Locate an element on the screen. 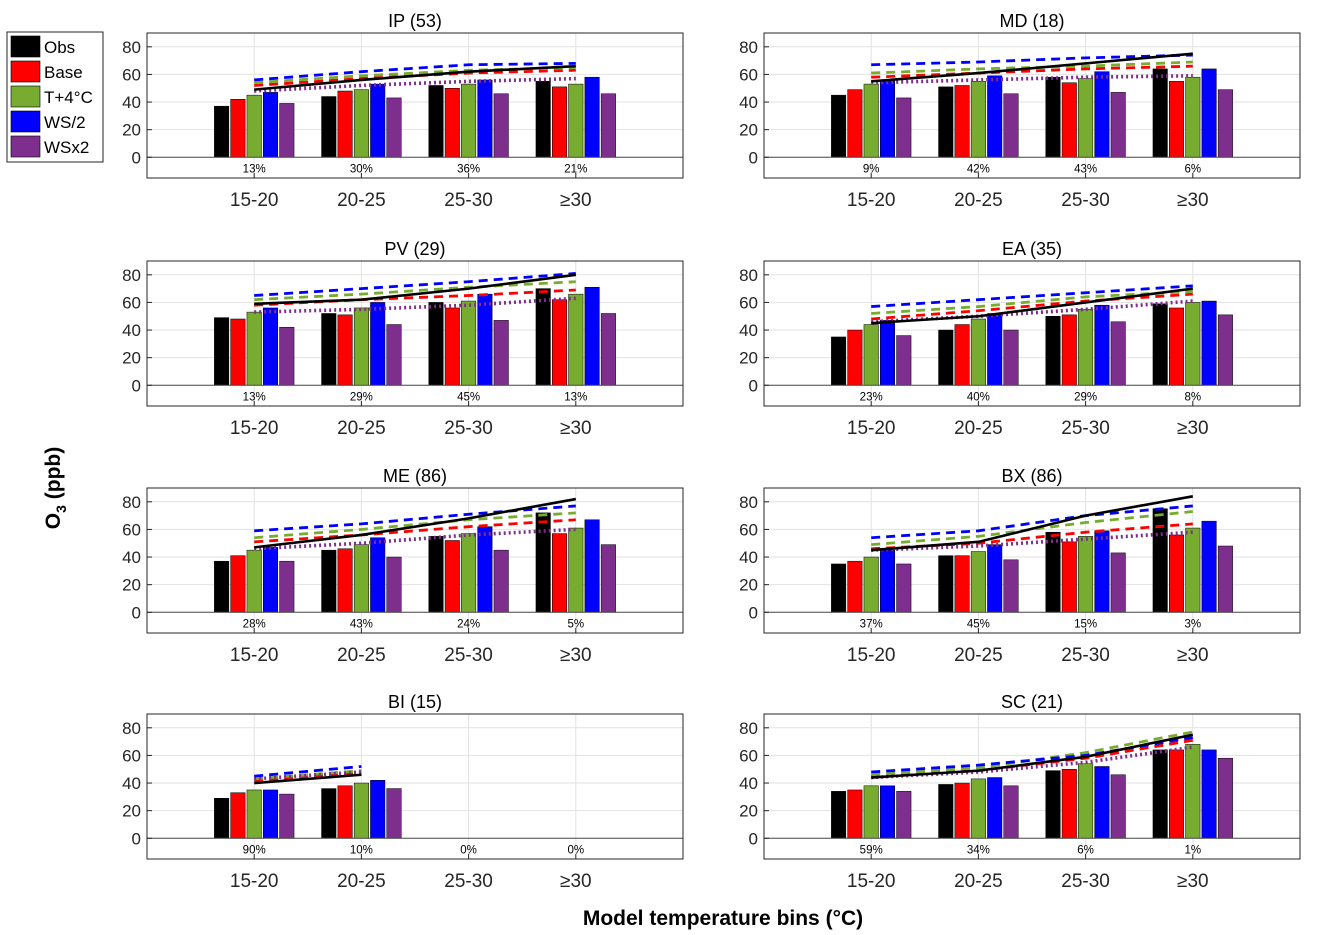 This screenshot has height=935, width=1325. bin-percent-label: 45% is located at coordinates (978, 624).